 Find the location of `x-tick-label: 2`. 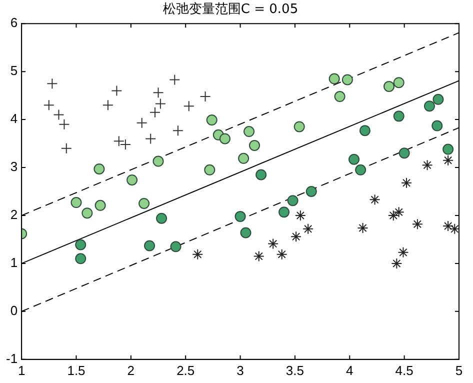

x-tick-label: 2 is located at coordinates (131, 370).